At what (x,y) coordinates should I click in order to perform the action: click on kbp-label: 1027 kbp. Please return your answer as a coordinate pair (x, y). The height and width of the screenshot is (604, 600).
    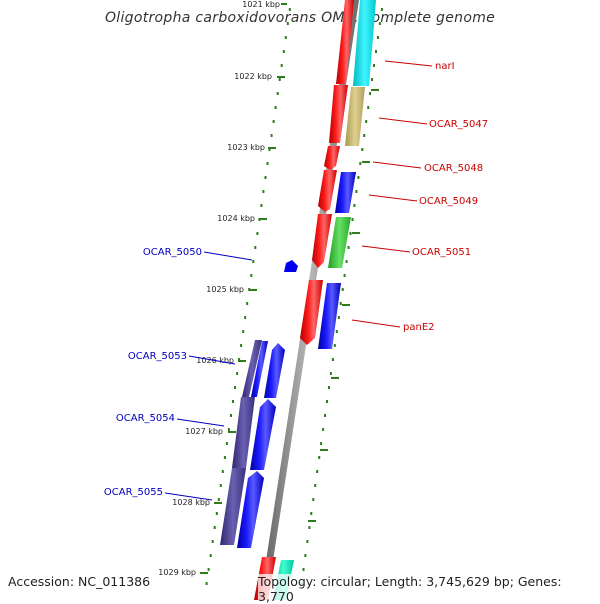
    Looking at the image, I should click on (204, 431).